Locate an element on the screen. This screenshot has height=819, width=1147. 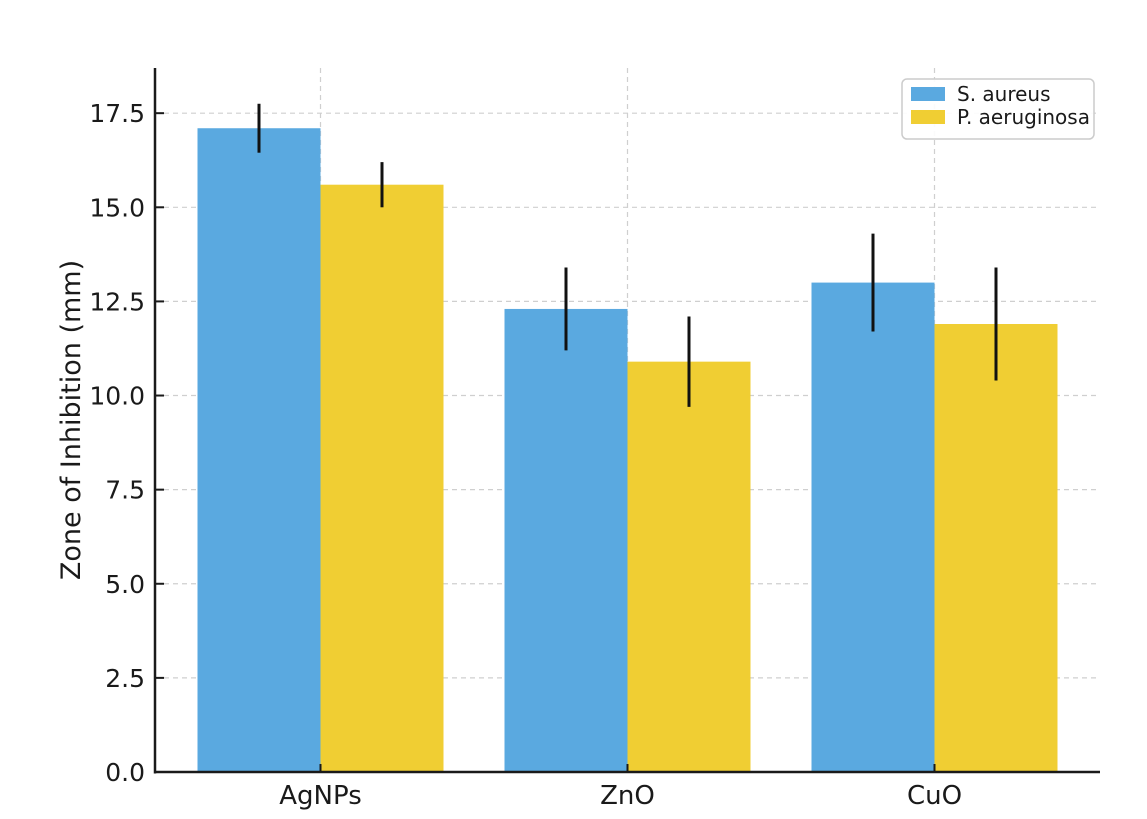
y-tick-label-0.0: 0.0 is located at coordinates (125, 772).